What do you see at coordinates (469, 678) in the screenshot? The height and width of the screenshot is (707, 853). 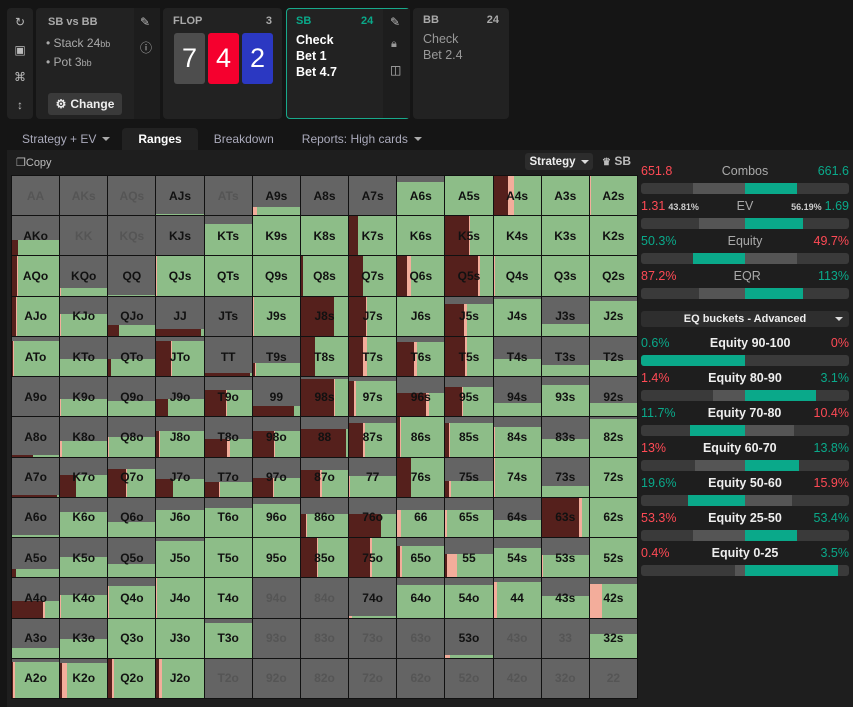 I see `hand-cell-52o: 52o` at bounding box center [469, 678].